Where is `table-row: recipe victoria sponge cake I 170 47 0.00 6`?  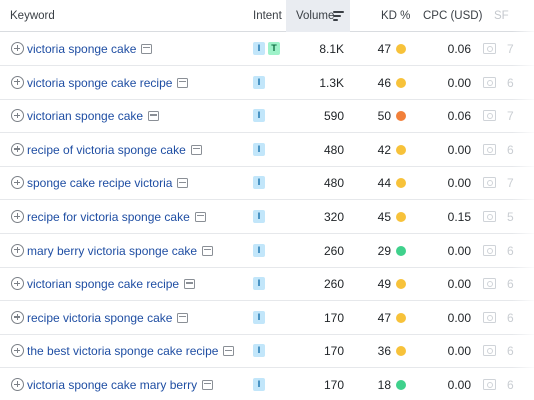
table-row: recipe victoria sponge cake I 170 47 0.00 6 is located at coordinates (267, 318).